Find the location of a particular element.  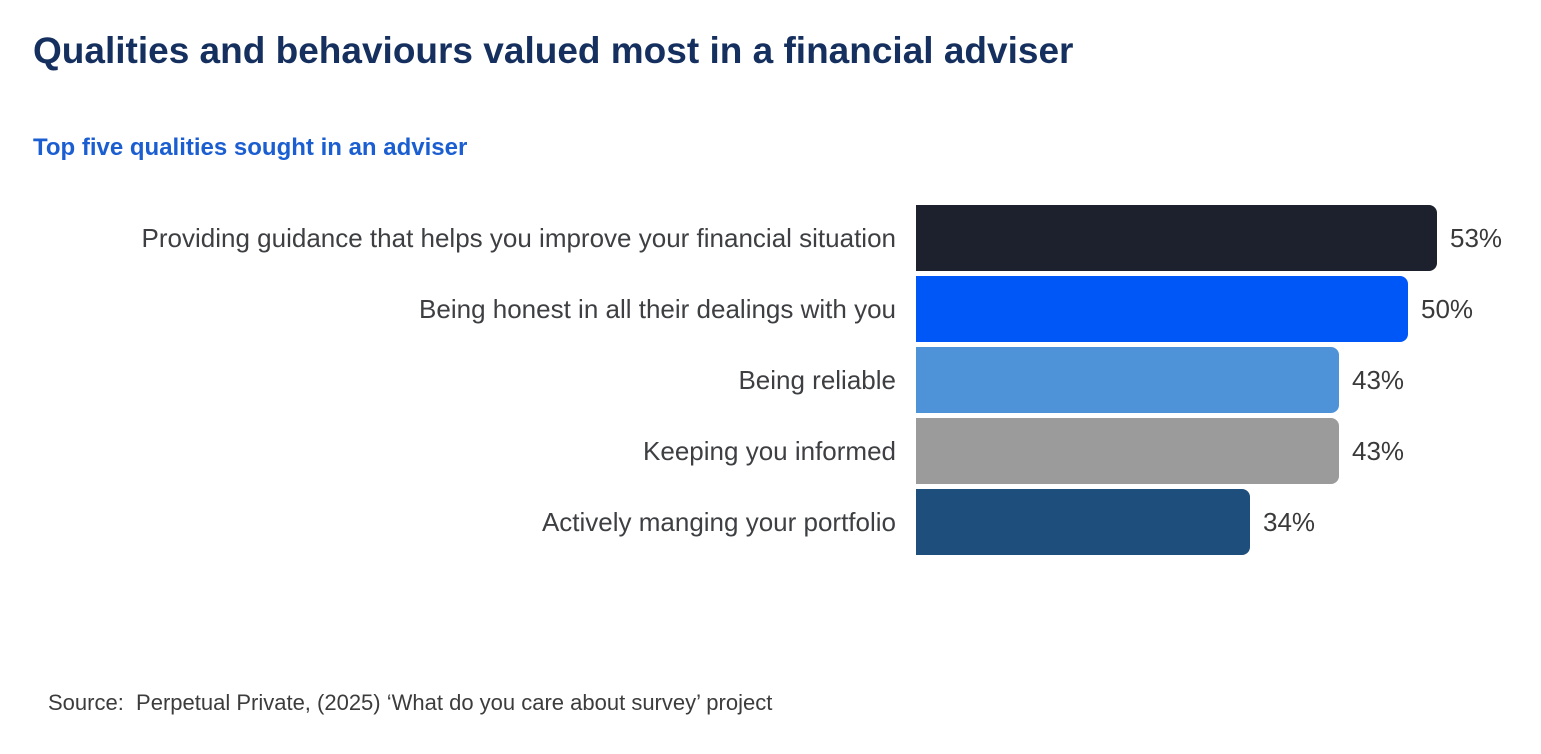

bar-row: Actively manging your portfolio 34% is located at coordinates (767, 522).